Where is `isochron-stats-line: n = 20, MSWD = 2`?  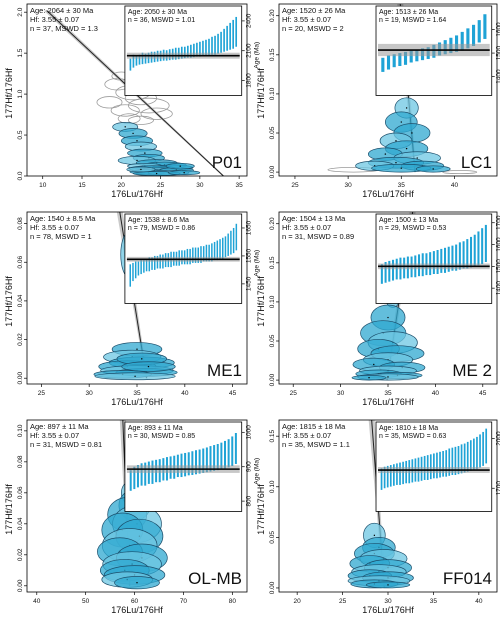
isochron-stats-line: n = 20, MSWD = 2 is located at coordinates (313, 28).